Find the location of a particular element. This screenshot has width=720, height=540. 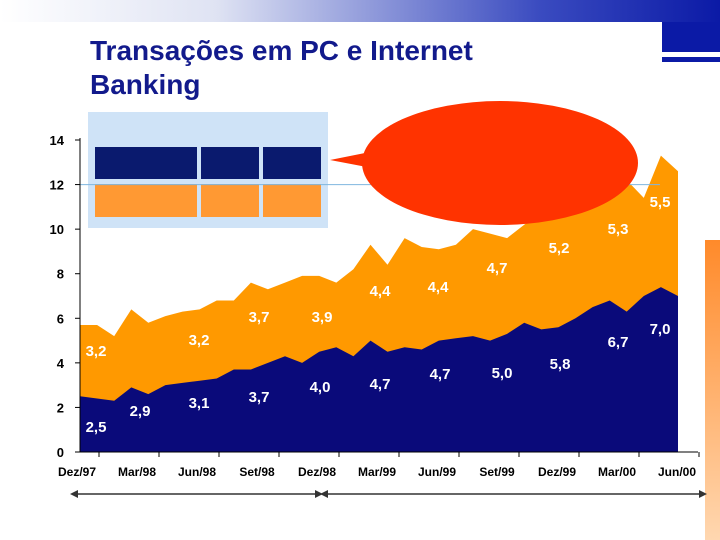

y-tick-label: 10 is located at coordinates (57, 229).